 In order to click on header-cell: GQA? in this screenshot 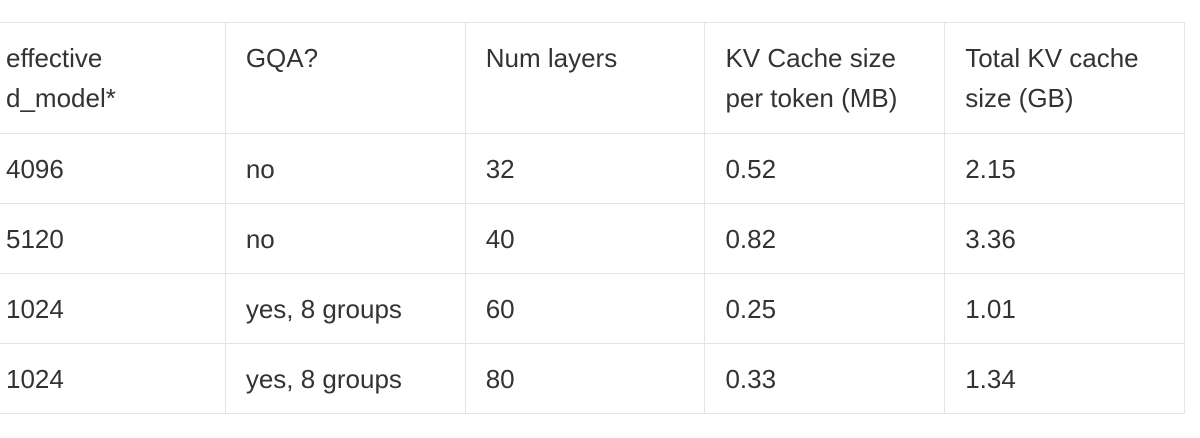, I will do `click(345, 78)`.